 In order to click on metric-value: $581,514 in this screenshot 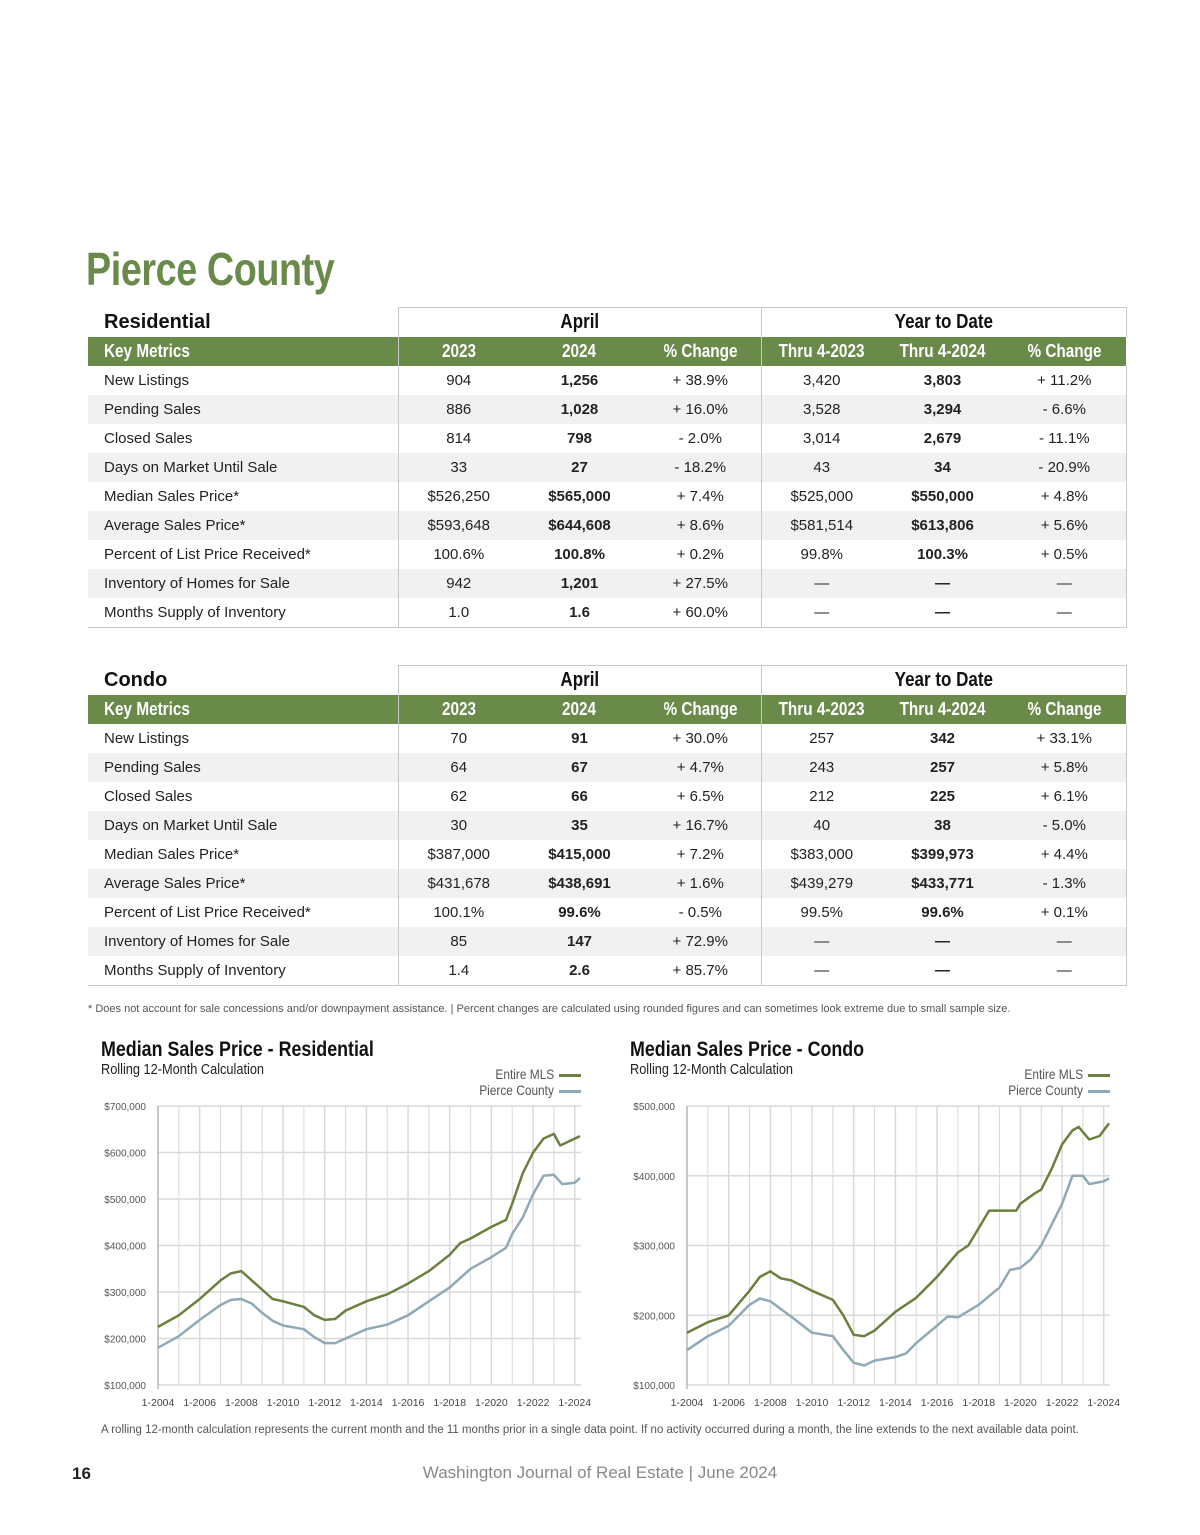, I will do `click(821, 525)`.